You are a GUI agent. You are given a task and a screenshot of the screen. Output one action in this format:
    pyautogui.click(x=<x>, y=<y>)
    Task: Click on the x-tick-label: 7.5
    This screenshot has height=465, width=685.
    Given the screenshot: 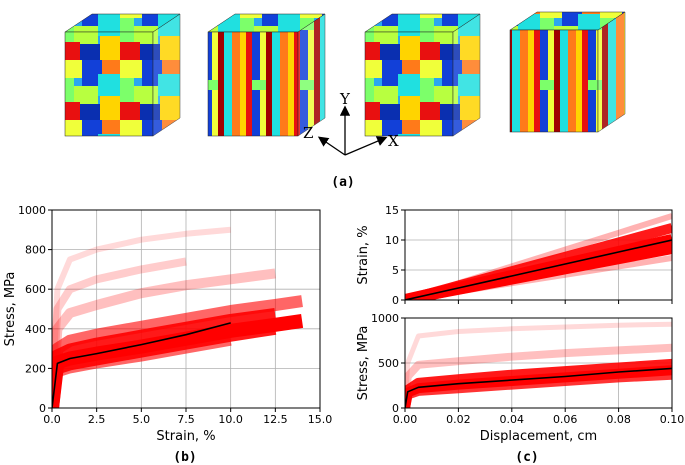 What is the action you would take?
    pyautogui.click(x=186, y=419)
    